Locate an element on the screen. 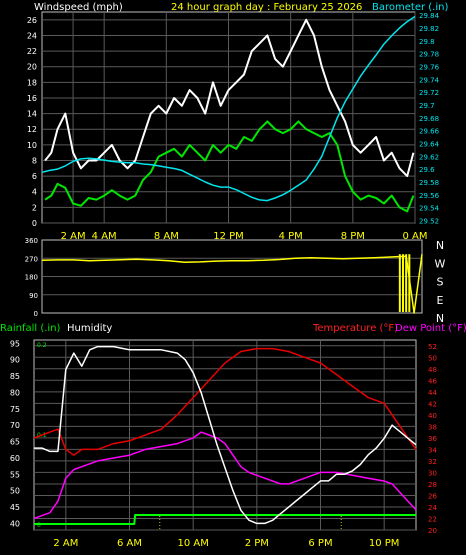  baro-y-tick-label: 29.66 is located at coordinates (429, 132).